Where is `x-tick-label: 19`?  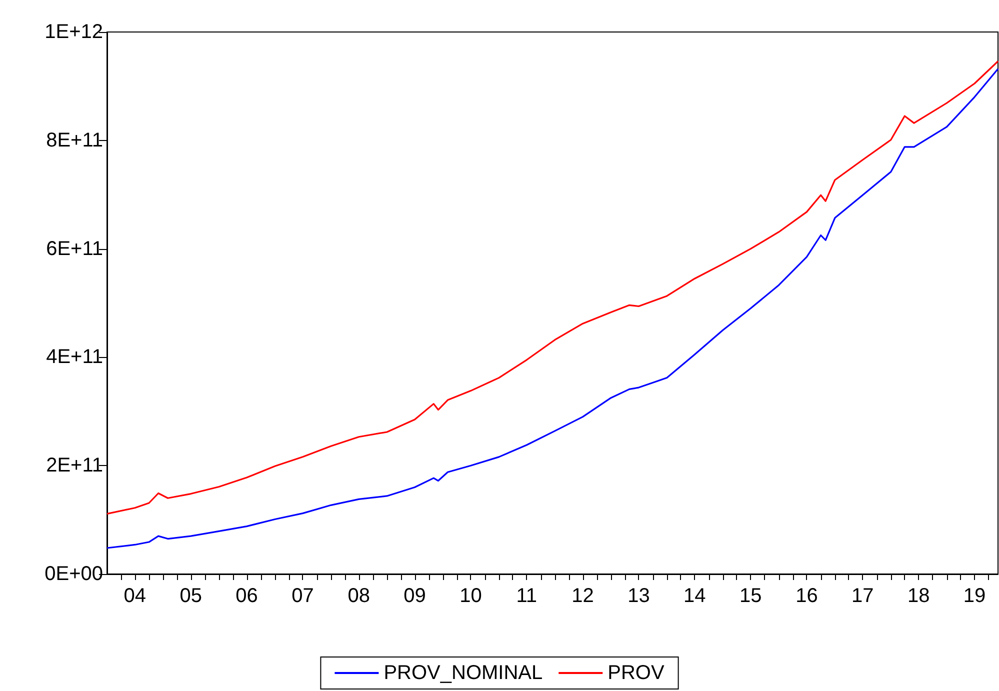
x-tick-label: 19 is located at coordinates (974, 596).